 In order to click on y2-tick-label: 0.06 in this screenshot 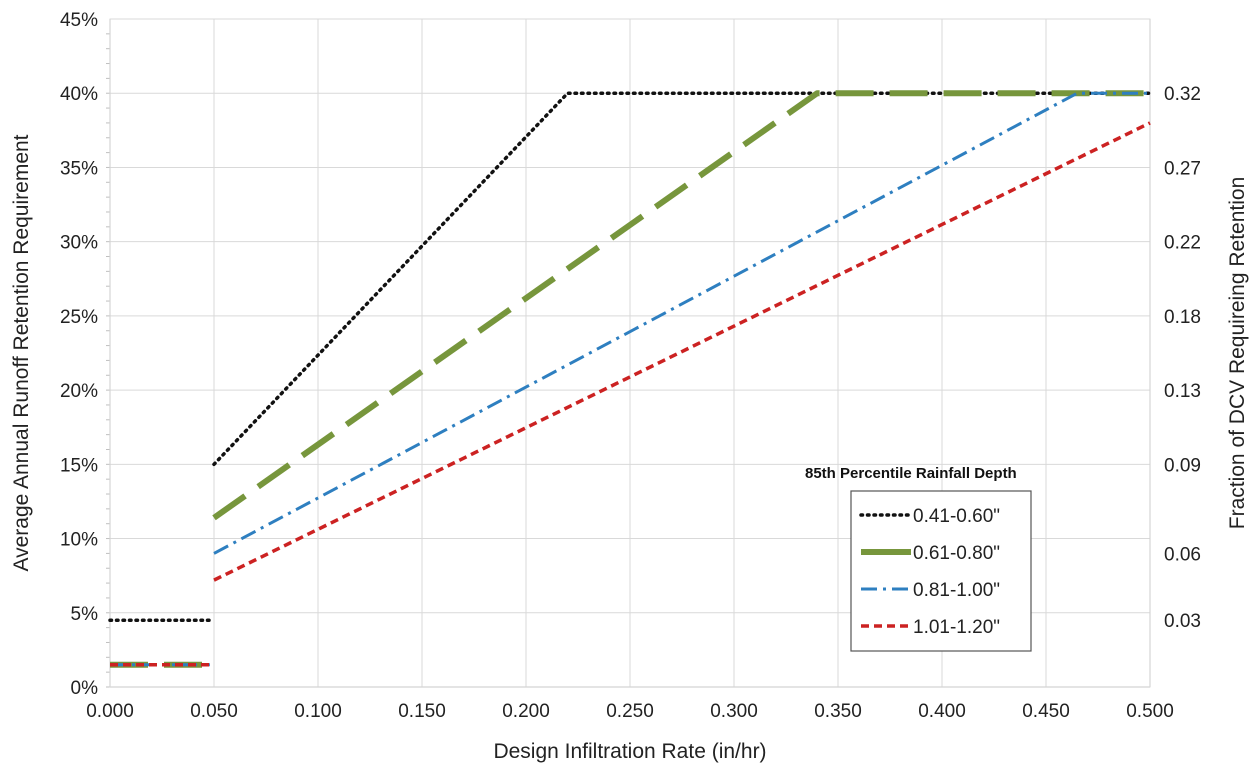, I will do `click(1182, 554)`.